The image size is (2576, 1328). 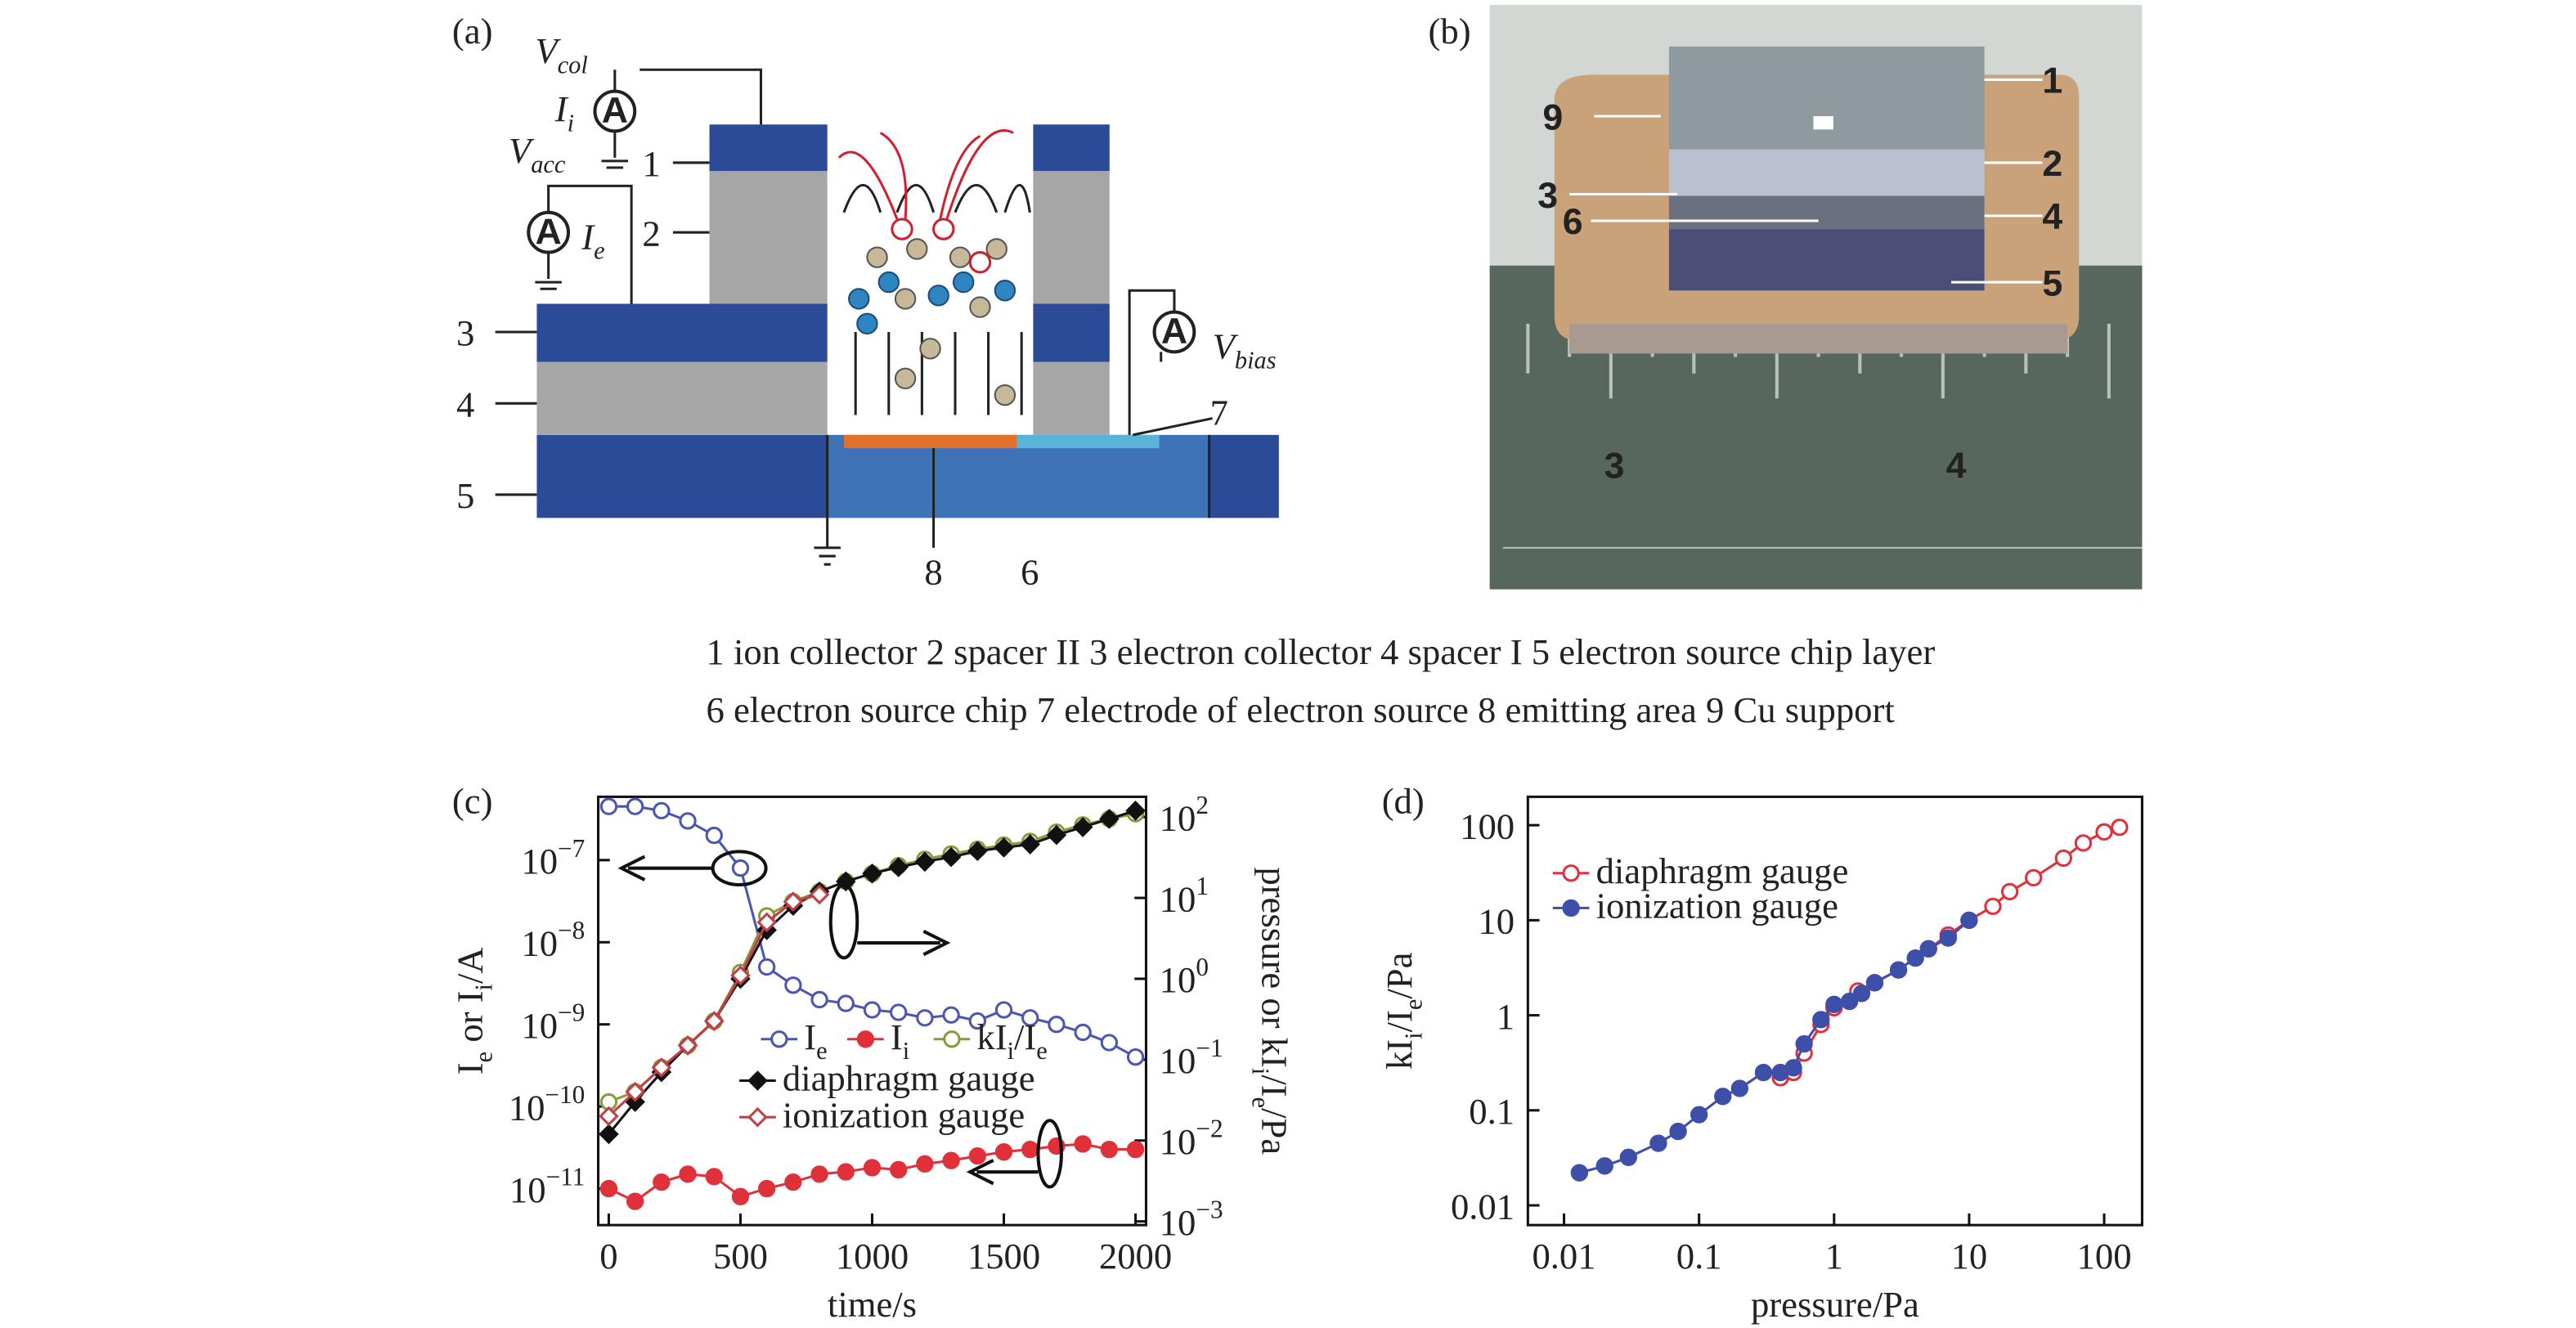 I want to click on source-label-part: bias, so click(x=1256, y=361).